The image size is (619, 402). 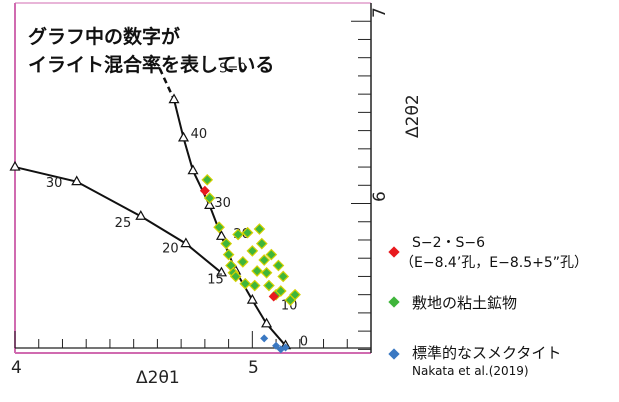 I want to click on x-axis-label: Δ2θ1, so click(x=158, y=378).